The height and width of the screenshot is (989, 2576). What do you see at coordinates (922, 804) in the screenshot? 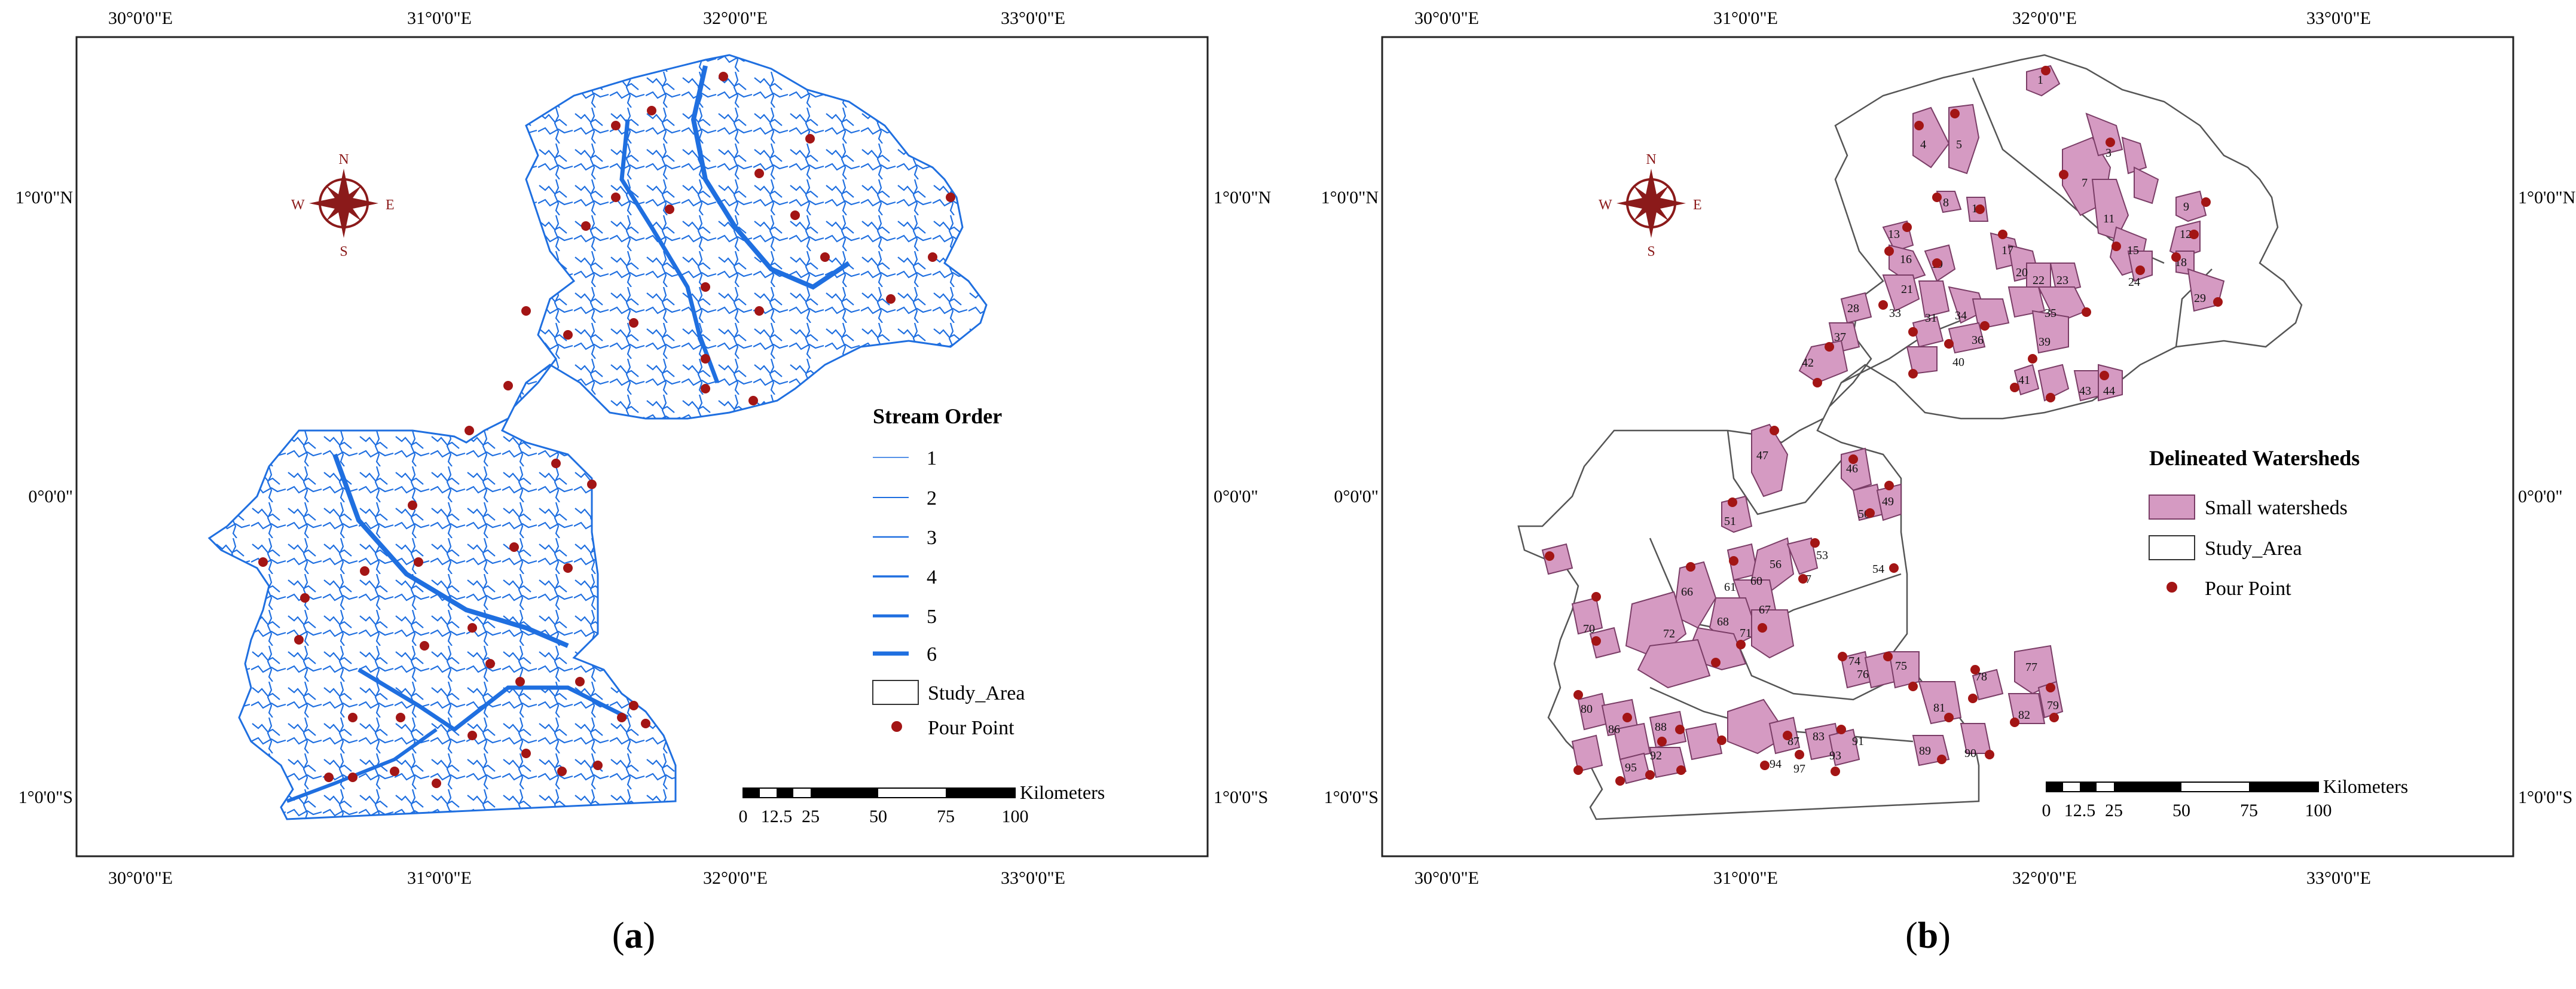
I see `scale-bar-a: 0 12.5 25 50 75 100 Kilometers` at bounding box center [922, 804].